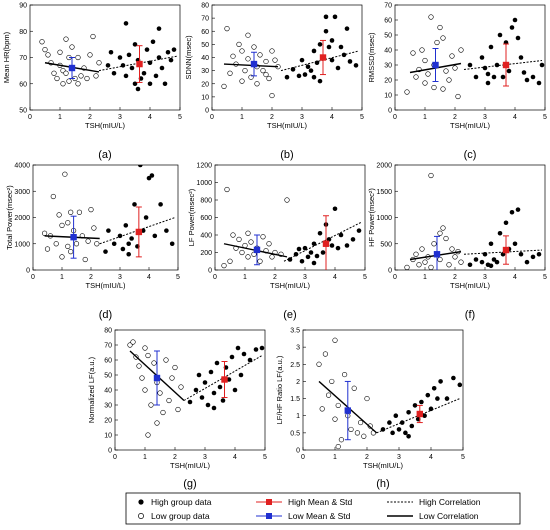 Image resolution: width=550 pixels, height=530 pixels. What do you see at coordinates (470, 155) in the screenshot?
I see `panel-caption: (c)` at bounding box center [470, 155].